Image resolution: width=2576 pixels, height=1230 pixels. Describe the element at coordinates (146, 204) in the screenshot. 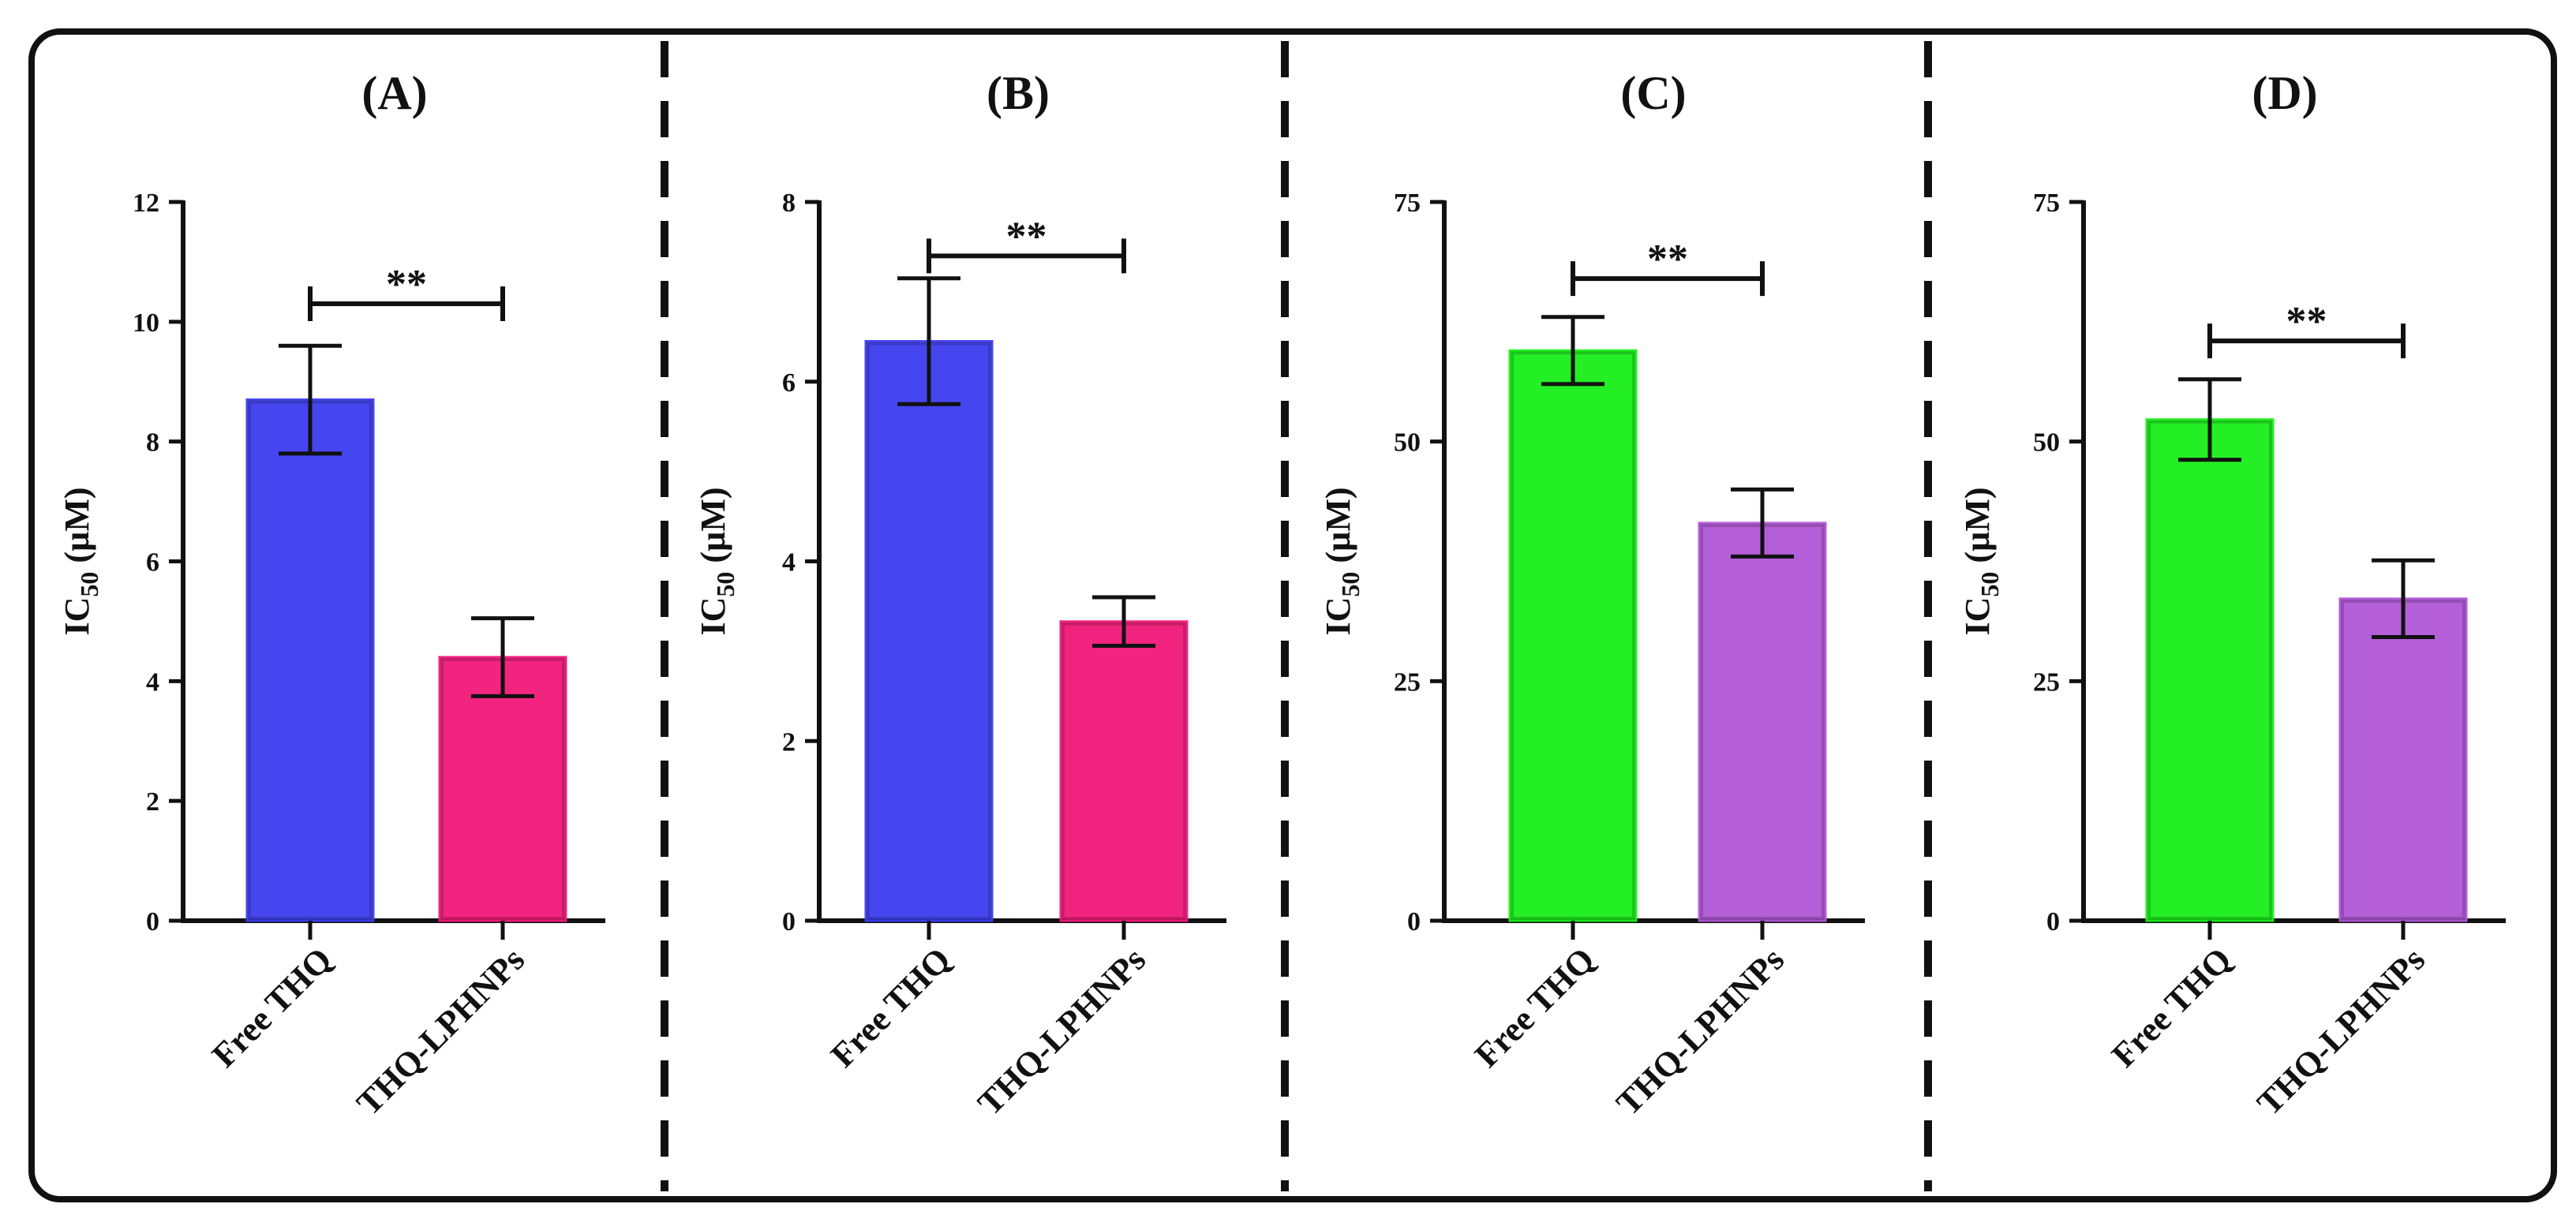

I see `y-tick-label: 12` at that location.